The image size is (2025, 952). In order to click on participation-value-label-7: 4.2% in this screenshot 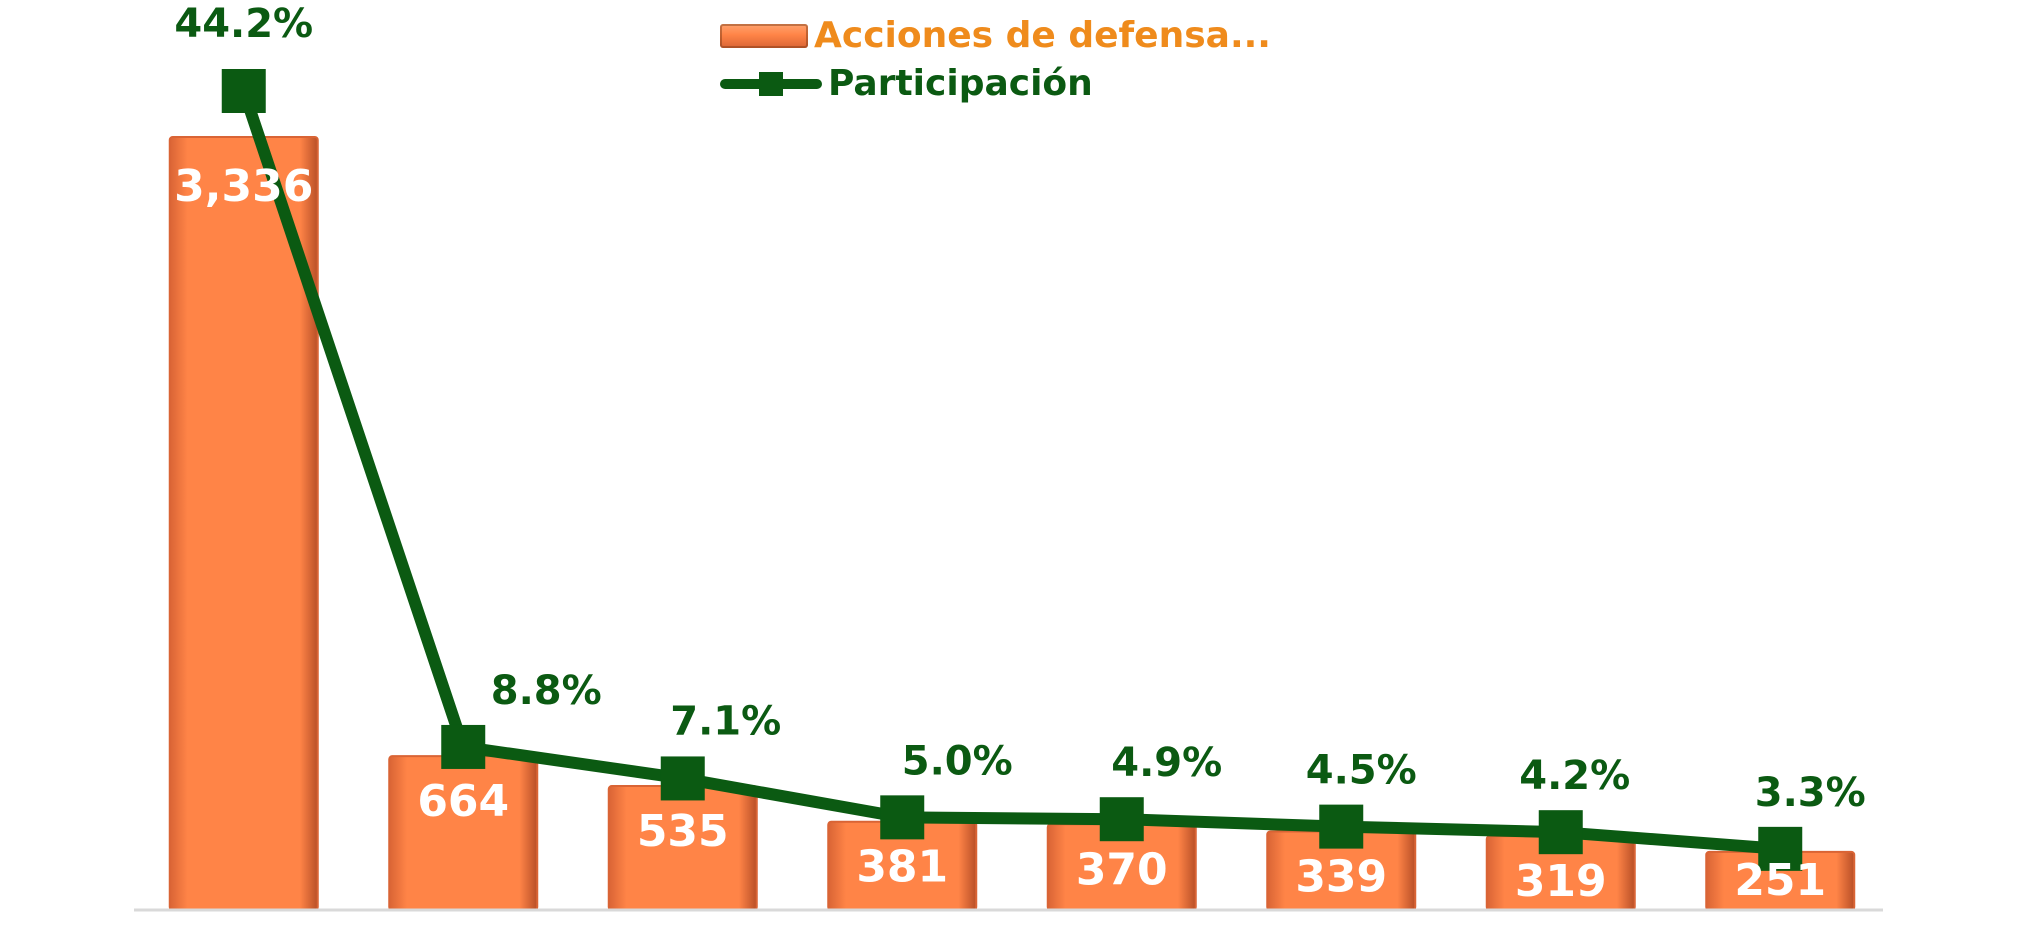, I will do `click(1574, 776)`.